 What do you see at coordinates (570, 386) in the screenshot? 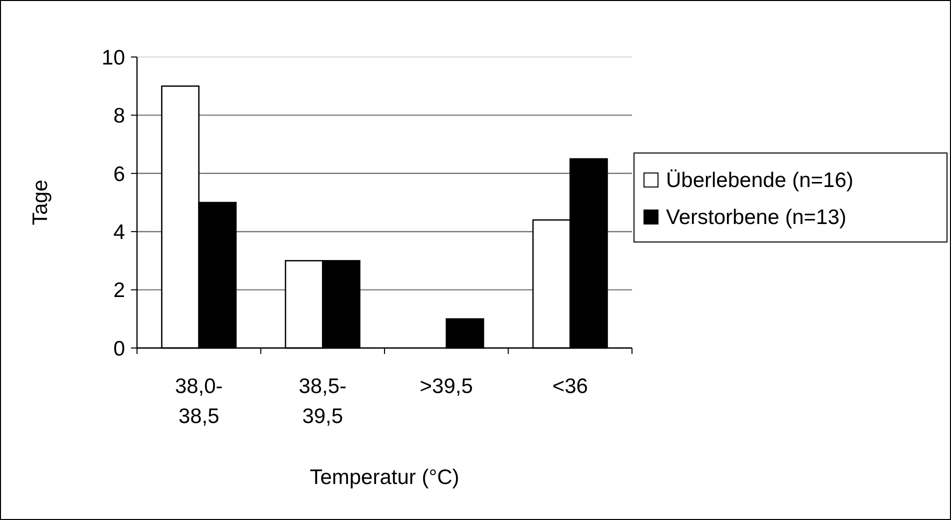
I see `x-tick-label: <36` at bounding box center [570, 386].